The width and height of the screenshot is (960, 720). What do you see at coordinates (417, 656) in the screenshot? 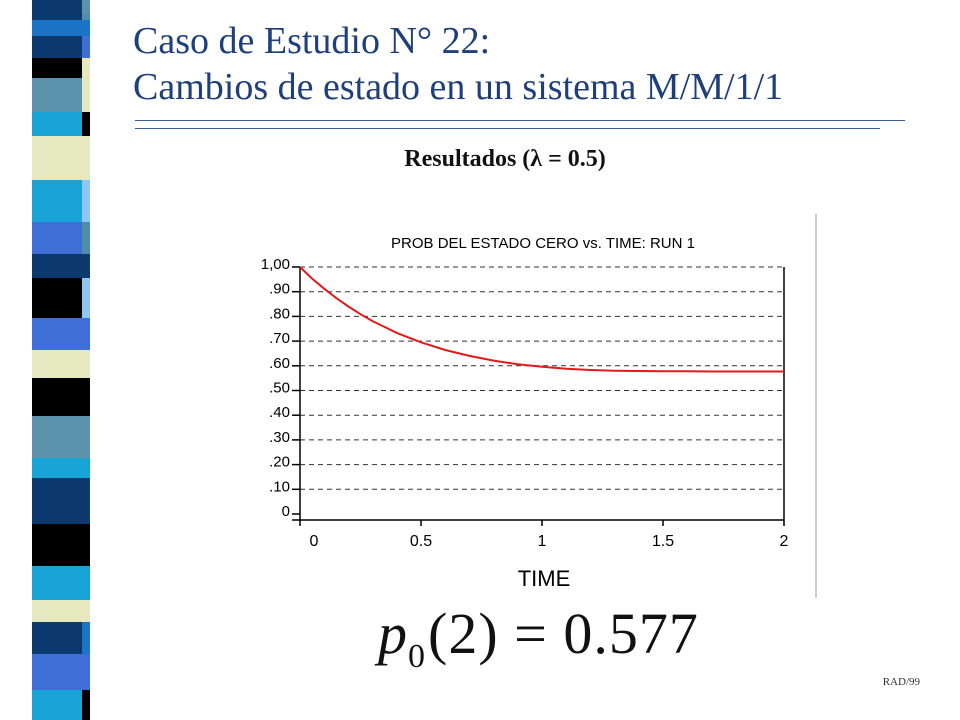
I see `formula-subscript: 0` at bounding box center [417, 656].